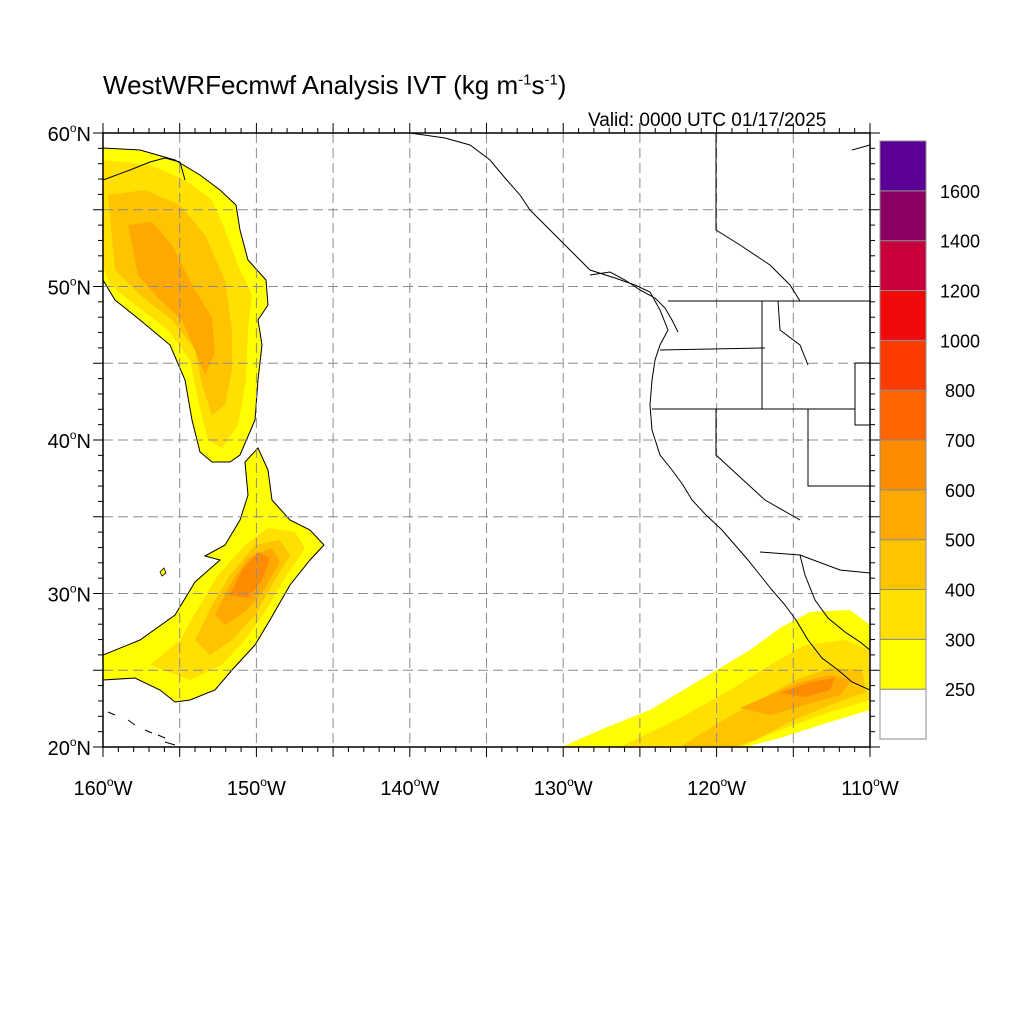 This screenshot has height=1024, width=1024. What do you see at coordinates (758, 217) in the screenshot?
I see `canada-interior-border` at bounding box center [758, 217].